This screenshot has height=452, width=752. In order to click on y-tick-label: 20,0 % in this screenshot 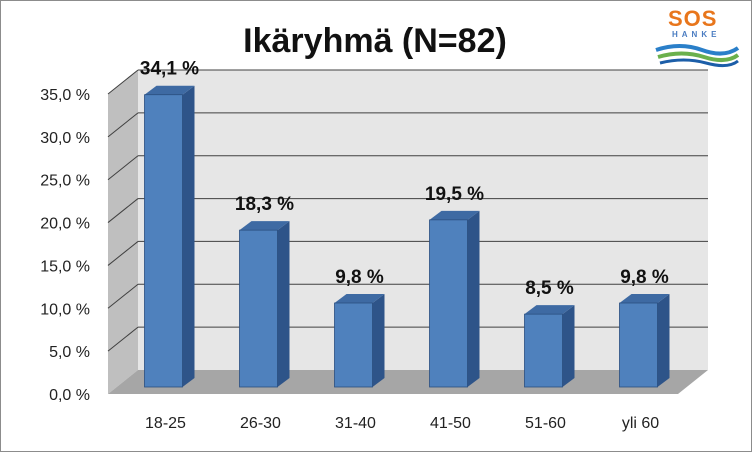, I will do `click(65, 224)`.